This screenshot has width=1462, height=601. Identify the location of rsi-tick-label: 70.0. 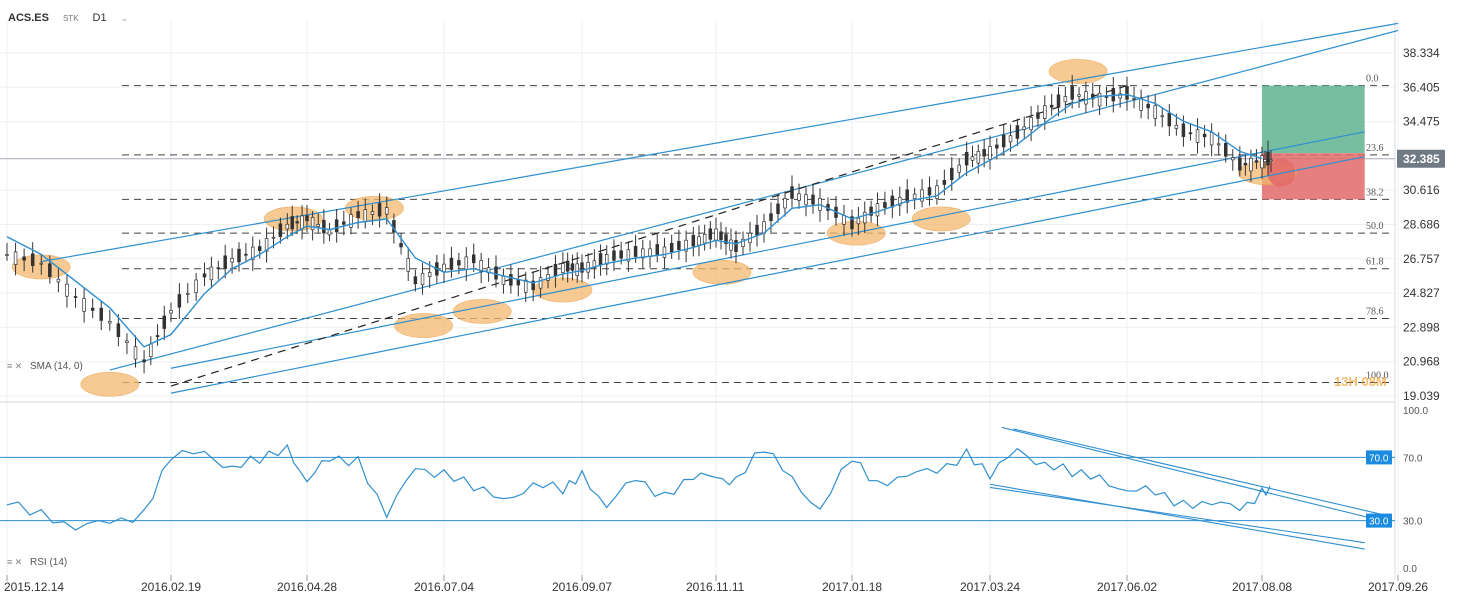
(1413, 458).